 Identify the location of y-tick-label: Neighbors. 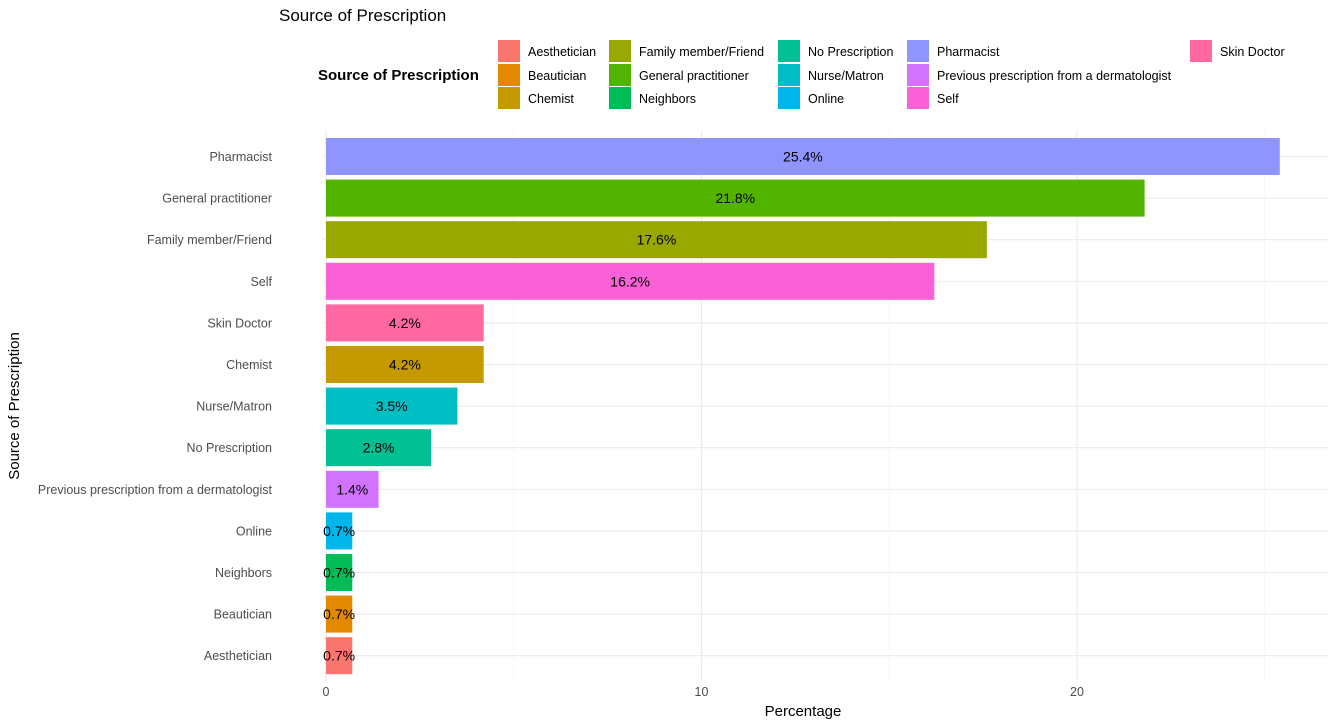
(243, 573).